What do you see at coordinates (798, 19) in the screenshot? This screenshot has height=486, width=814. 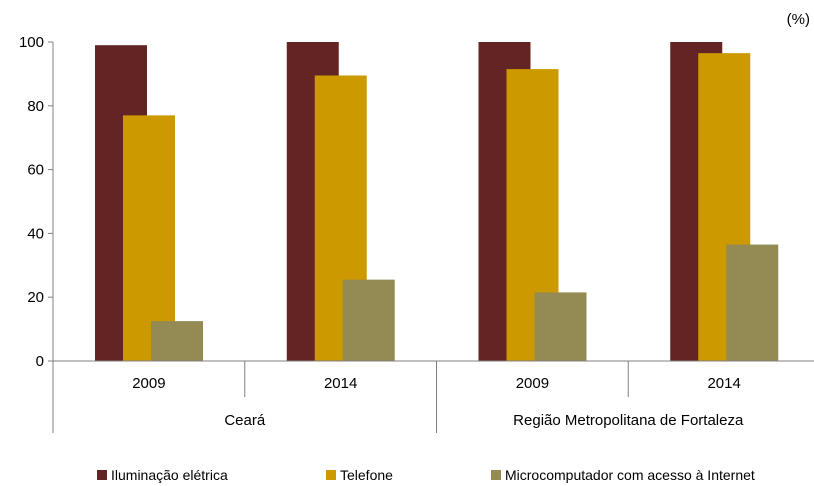 I see `unit-label: (%)` at bounding box center [798, 19].